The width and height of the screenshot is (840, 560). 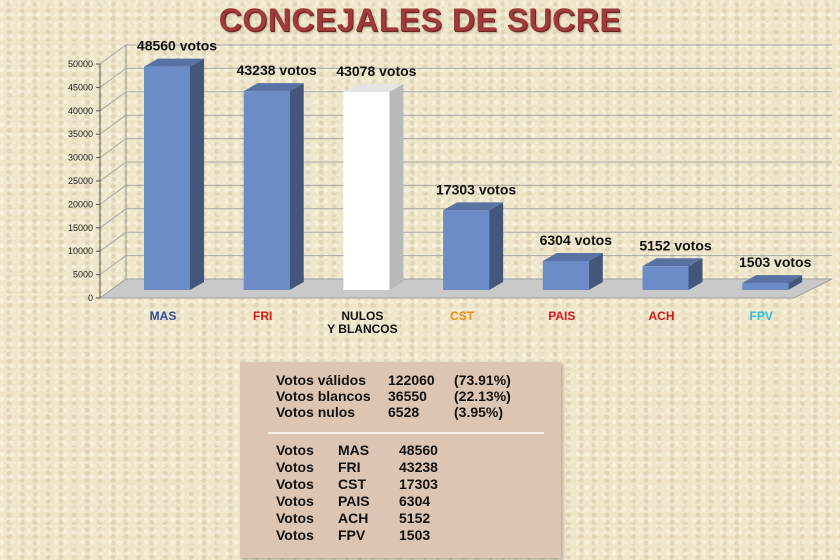 What do you see at coordinates (352, 484) in the screenshot?
I see `party-name: CST` at bounding box center [352, 484].